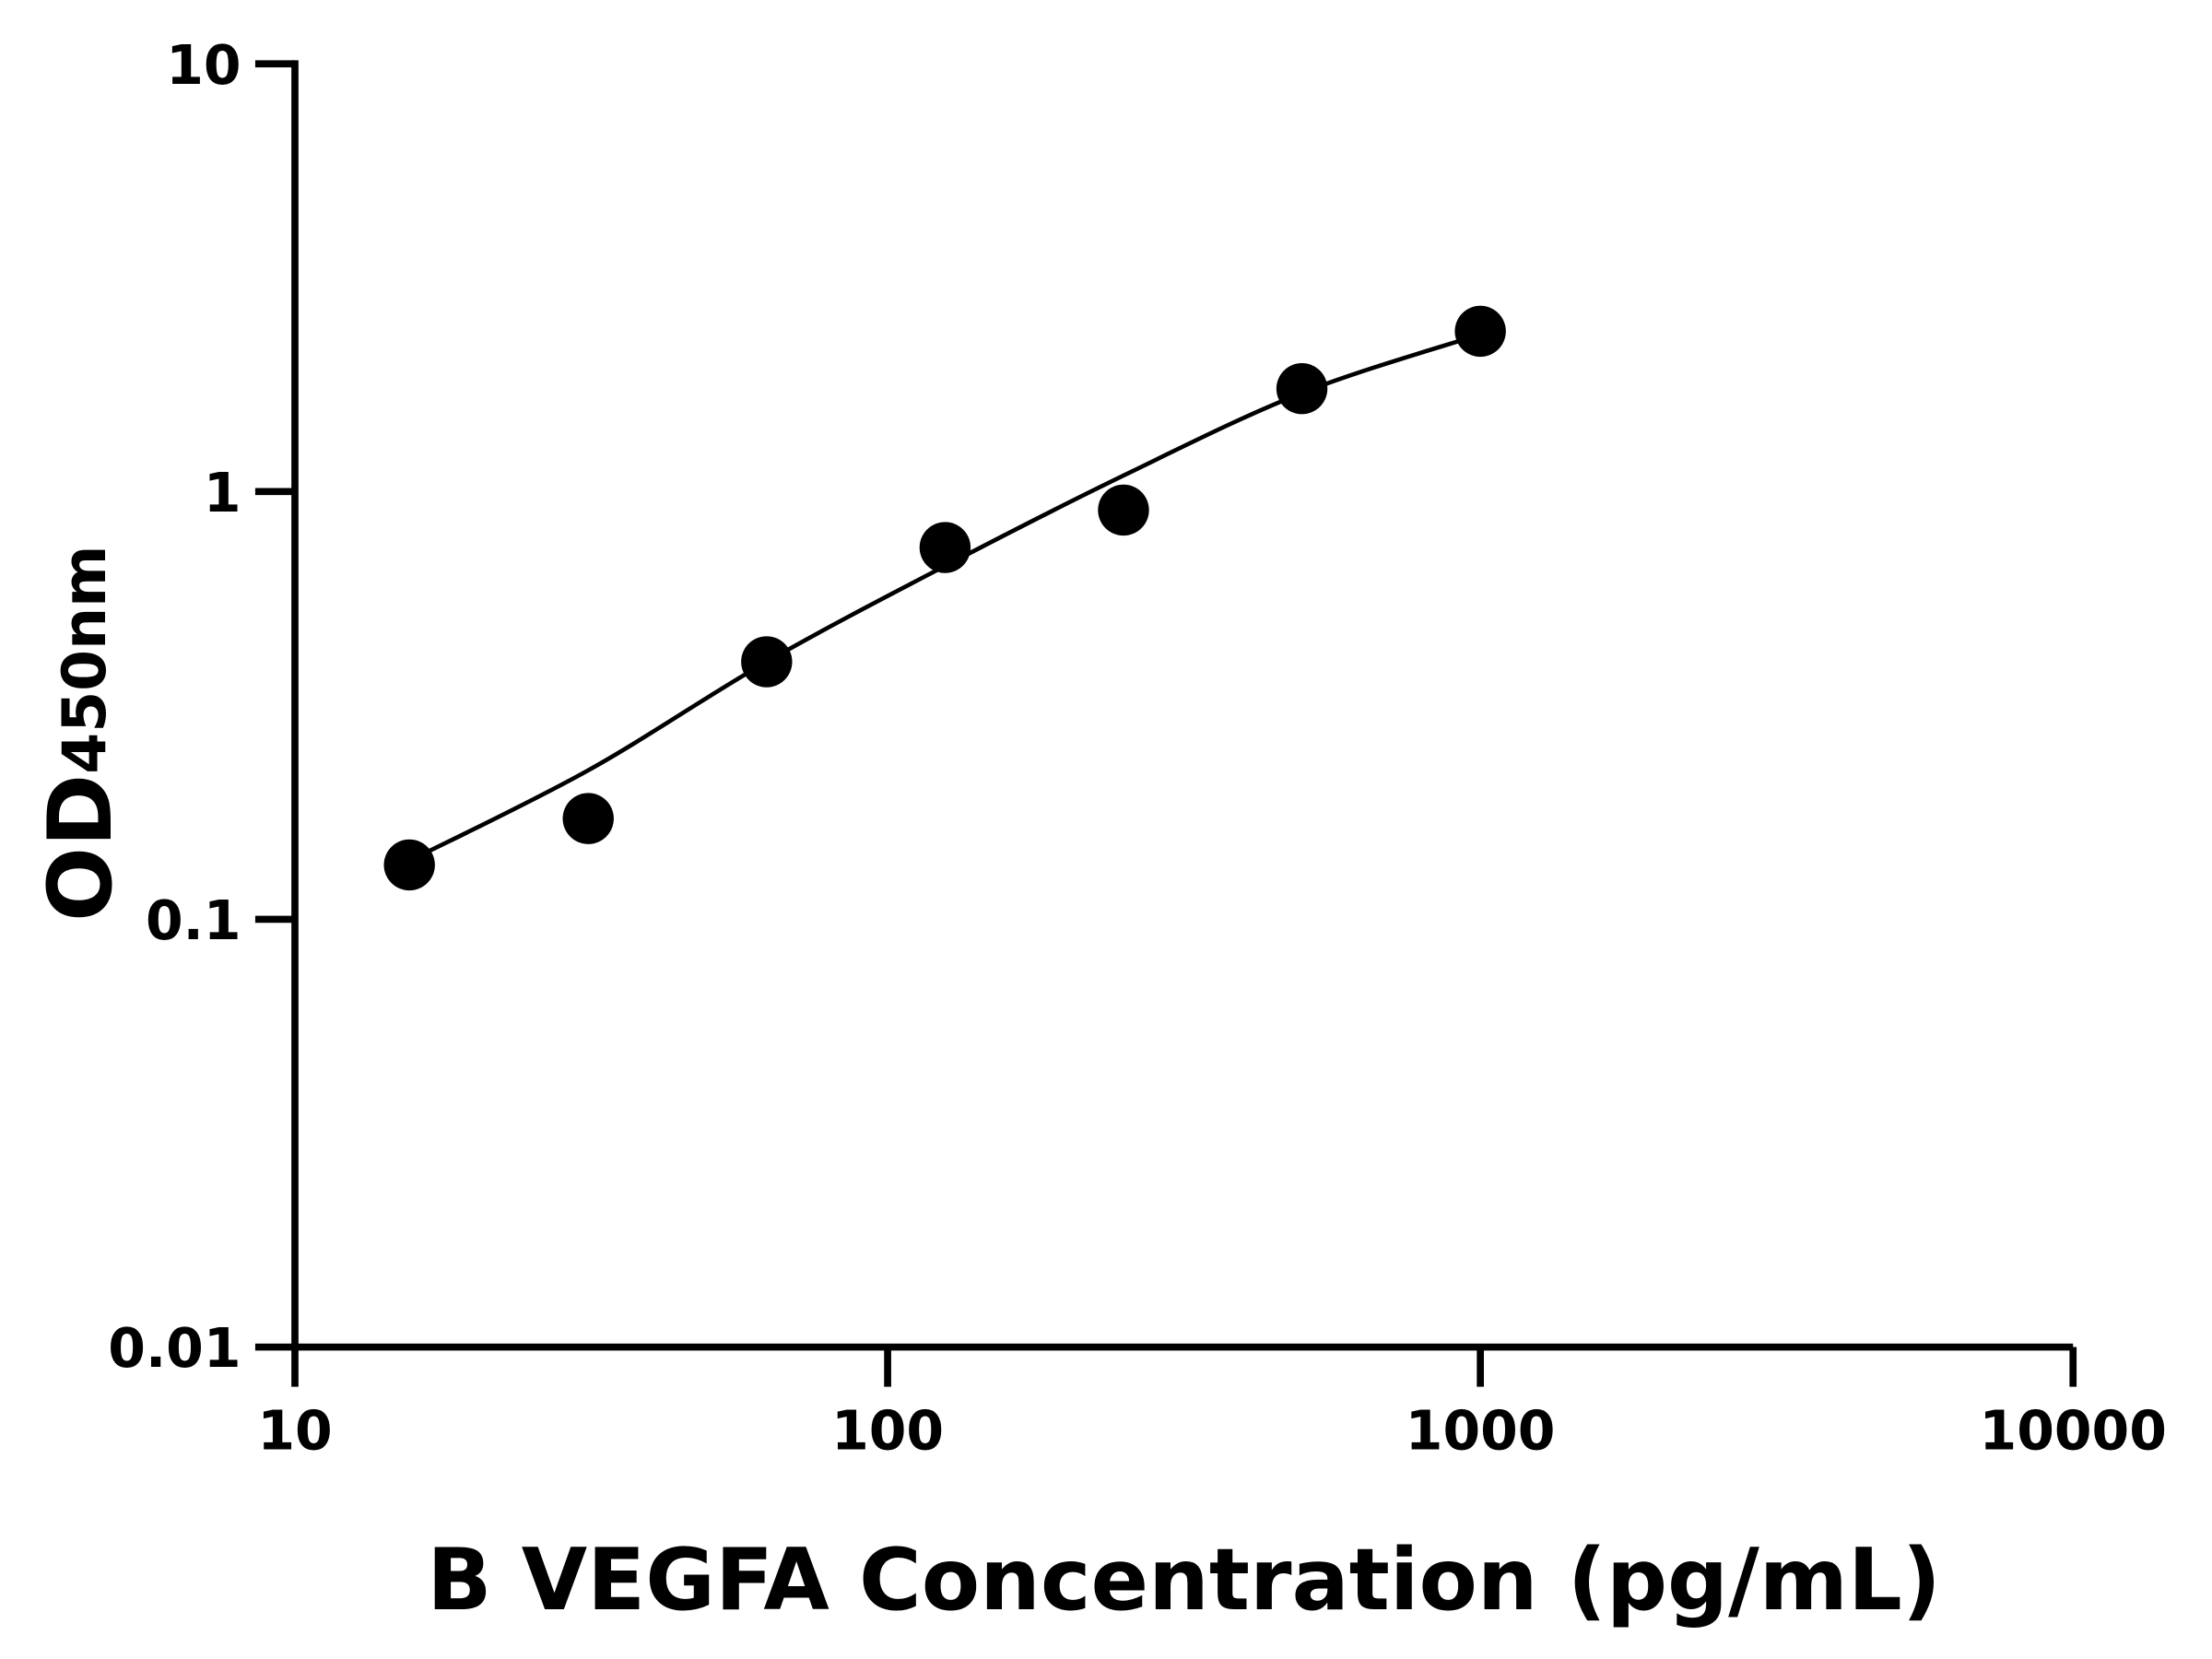 The width and height of the screenshot is (2212, 1659). I want to click on y-axis-label-main: OD, so click(80, 848).